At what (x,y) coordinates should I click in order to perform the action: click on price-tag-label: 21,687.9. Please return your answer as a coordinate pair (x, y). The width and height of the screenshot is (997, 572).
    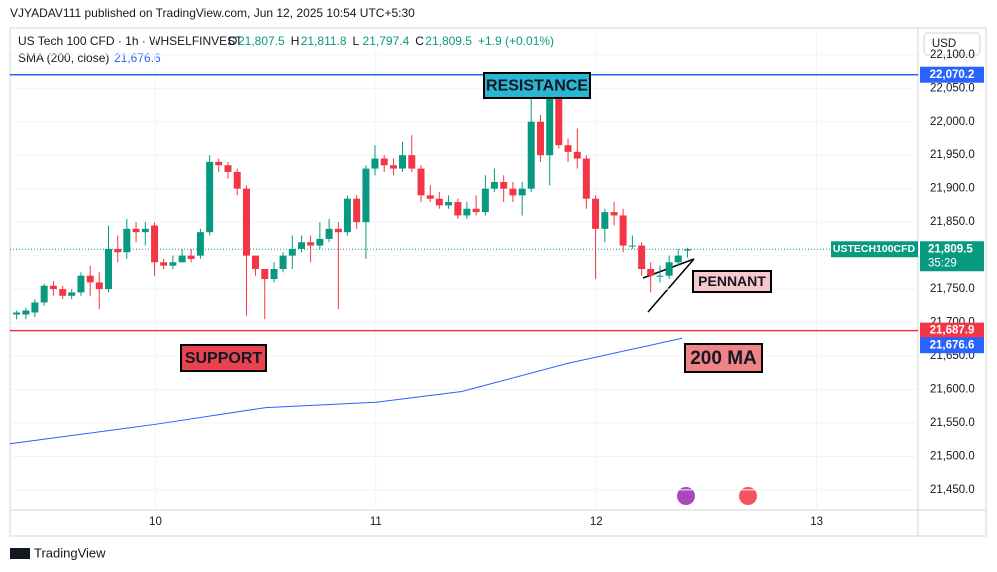
    Looking at the image, I should click on (952, 331).